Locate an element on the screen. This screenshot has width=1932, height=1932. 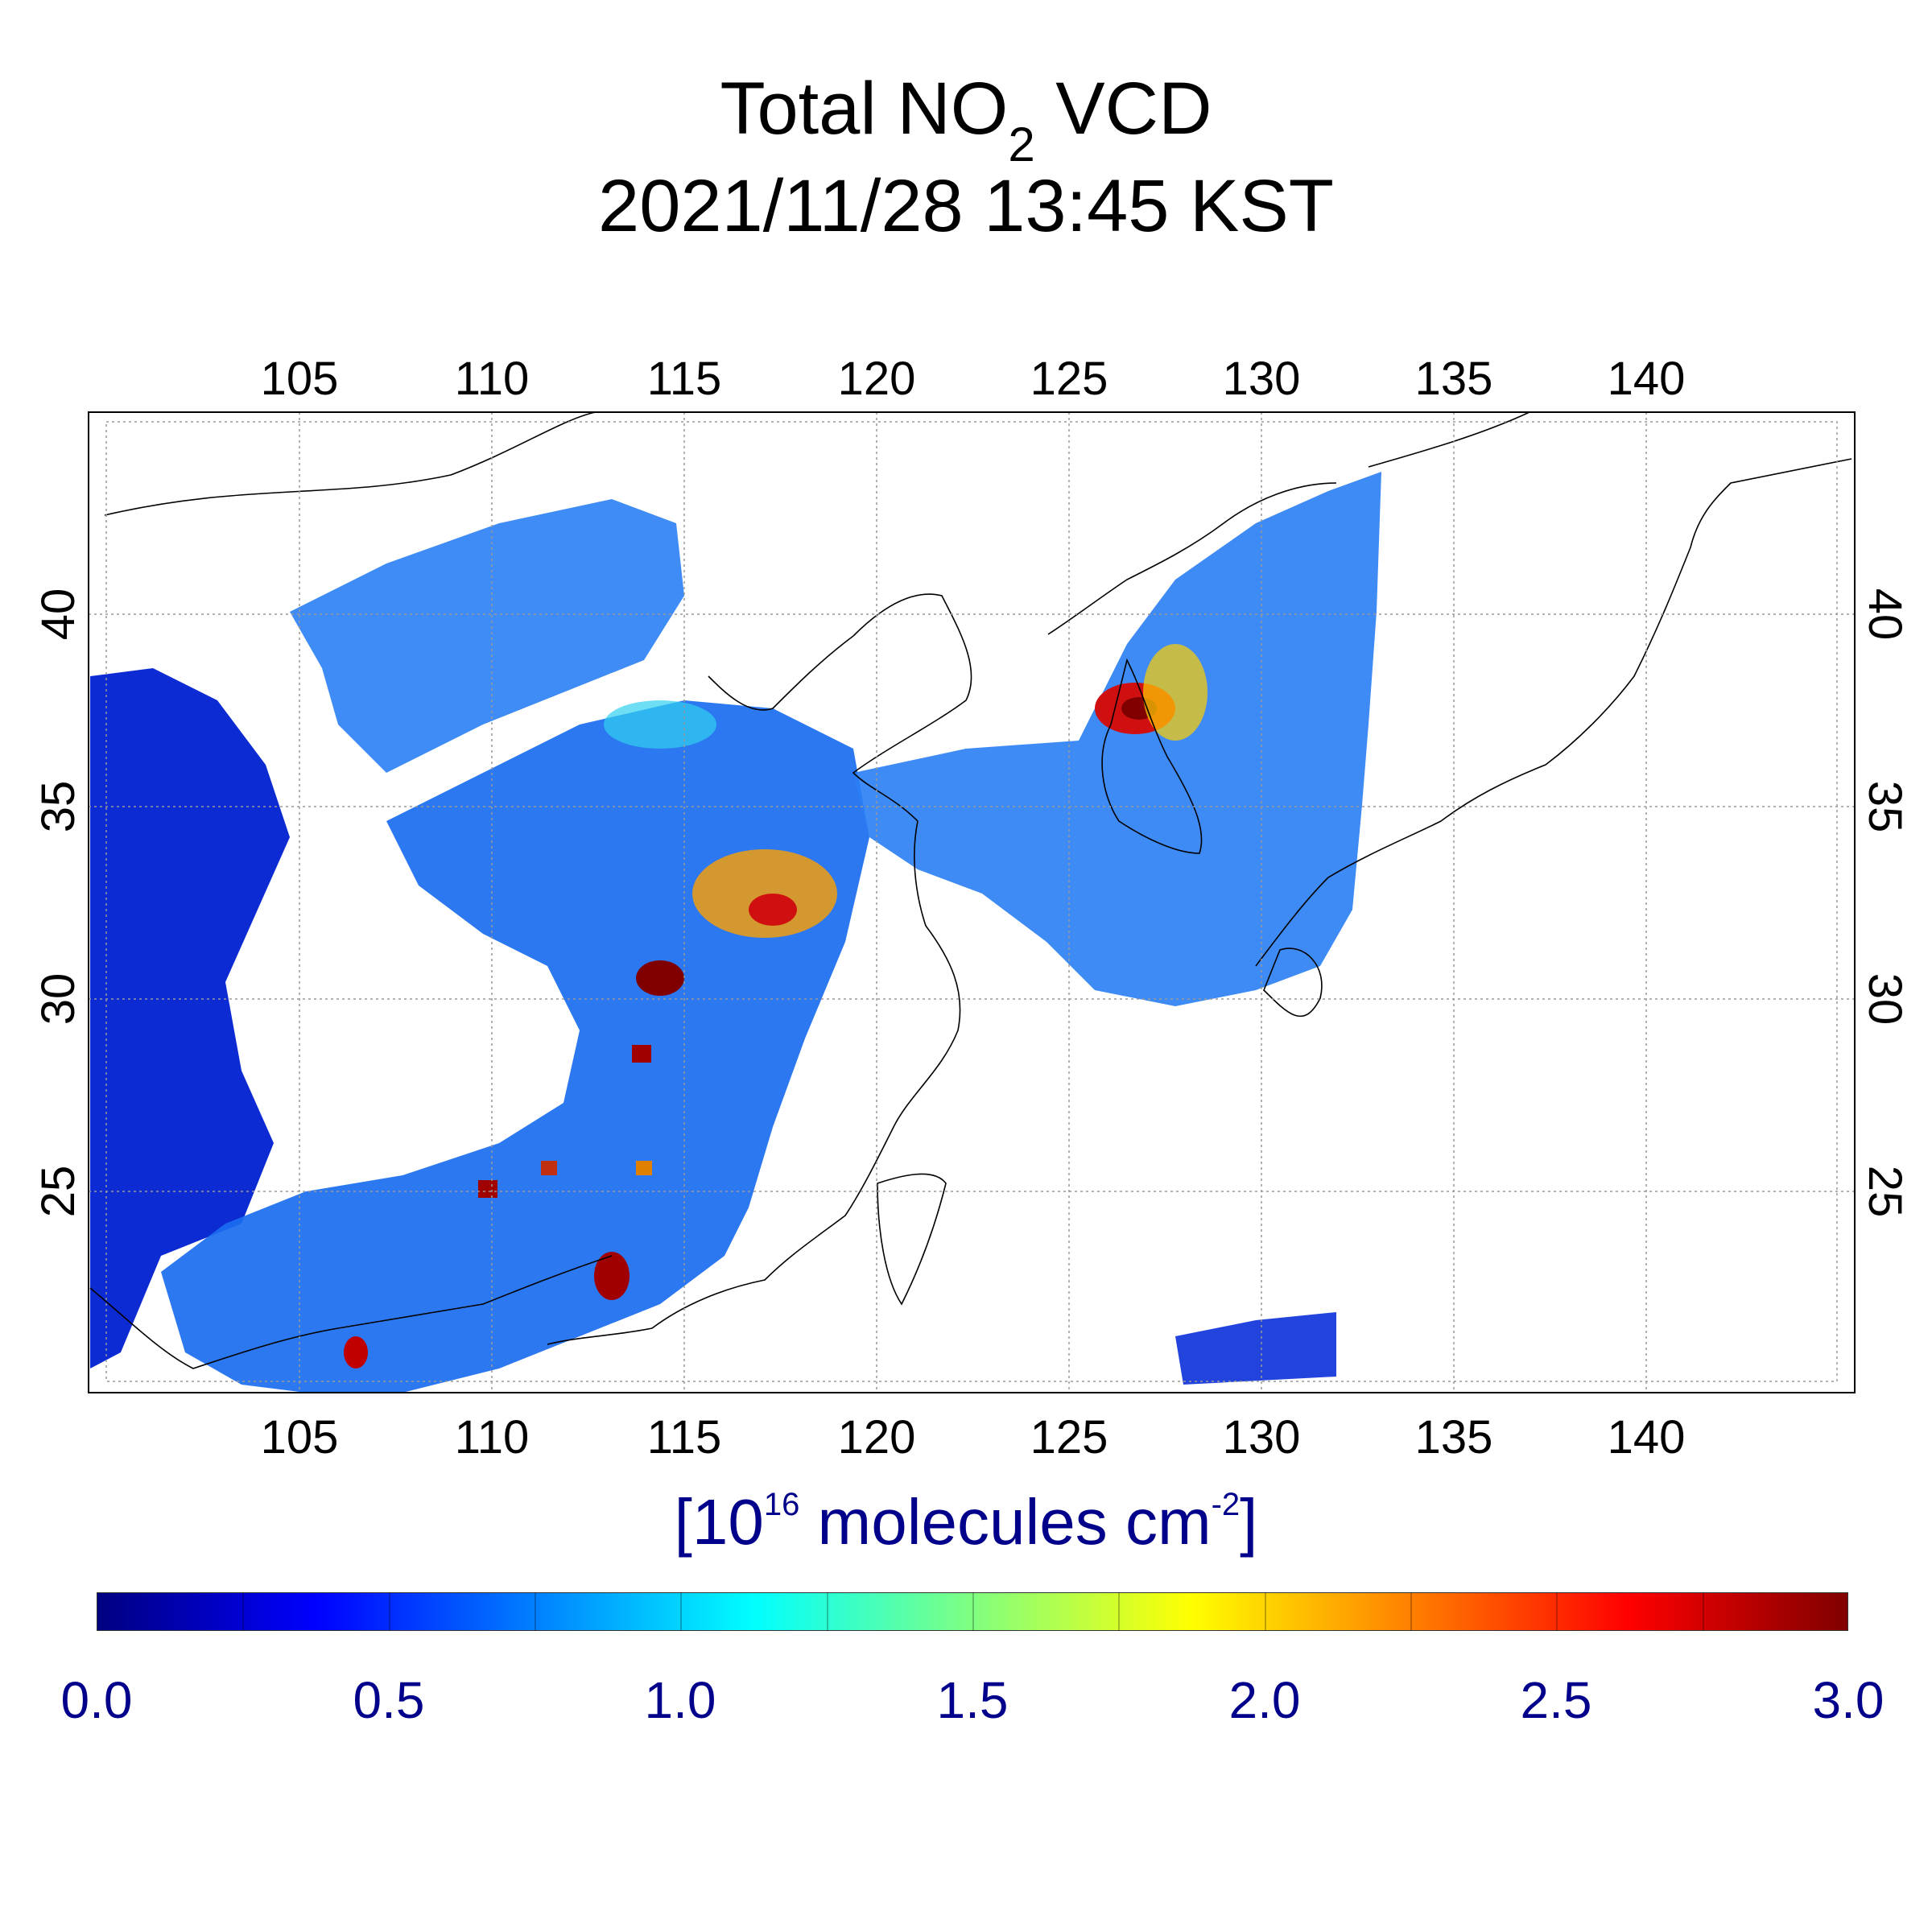
no2-region-west is located at coordinates (190, 1018).